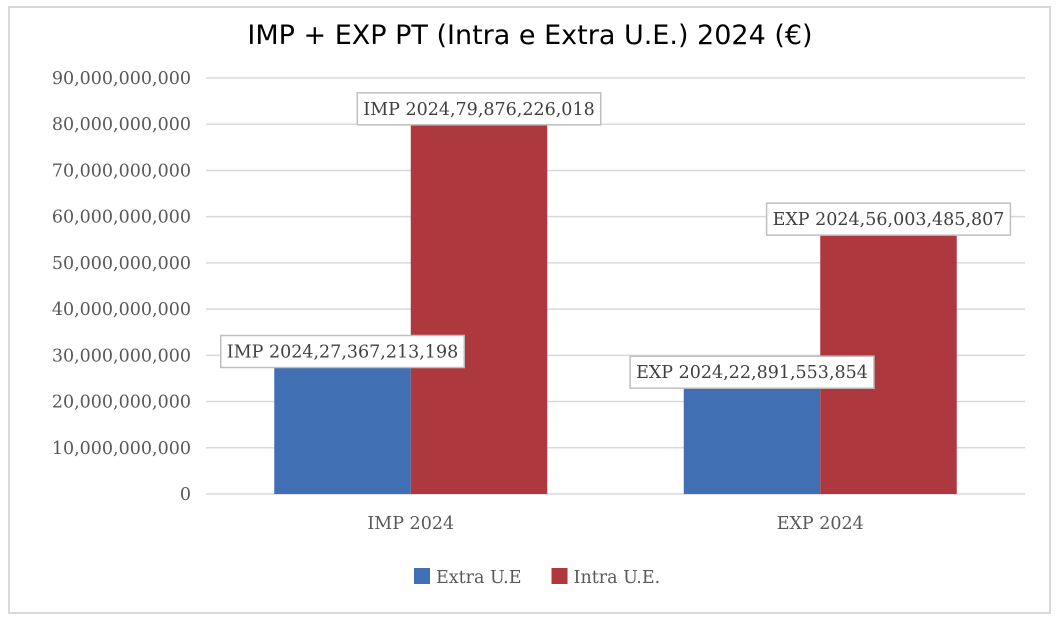 Image resolution: width=1060 pixels, height=626 pixels. What do you see at coordinates (820, 524) in the screenshot?
I see `x-tick-label: EXP 2024` at bounding box center [820, 524].